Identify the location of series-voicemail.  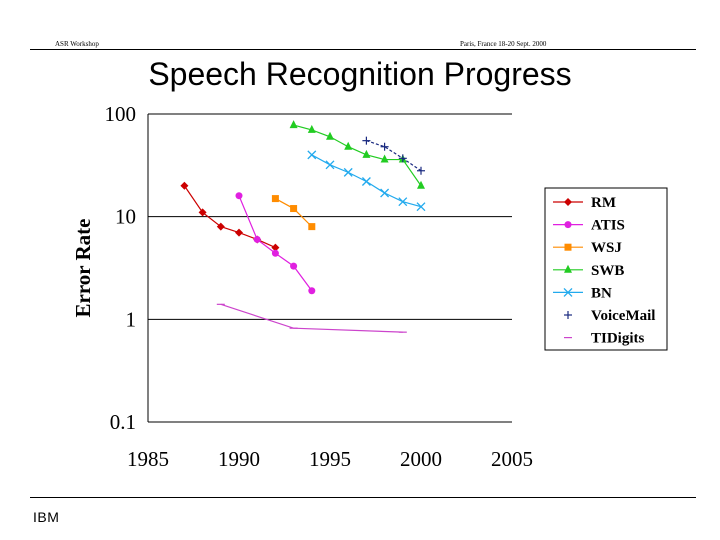
(393, 155).